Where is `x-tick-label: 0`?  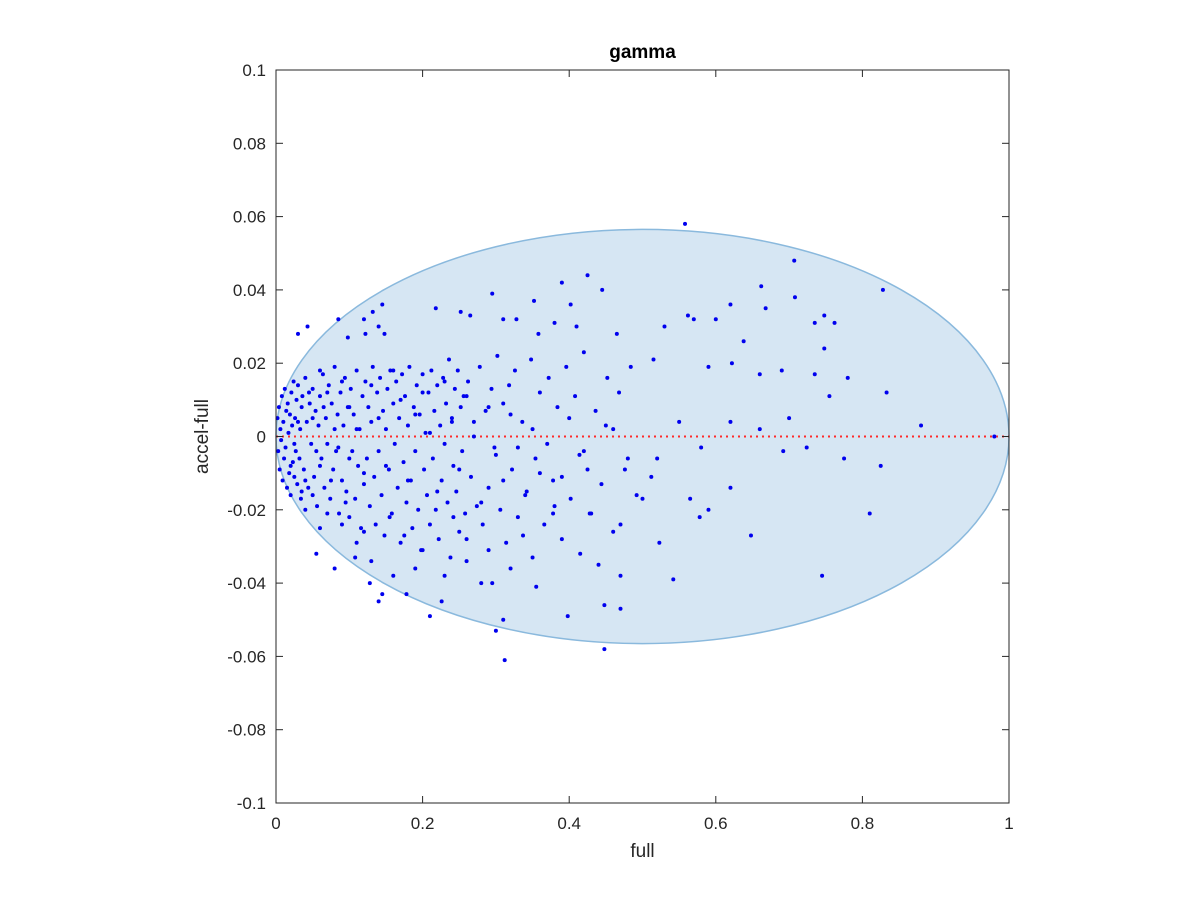 x-tick-label: 0 is located at coordinates (275, 823).